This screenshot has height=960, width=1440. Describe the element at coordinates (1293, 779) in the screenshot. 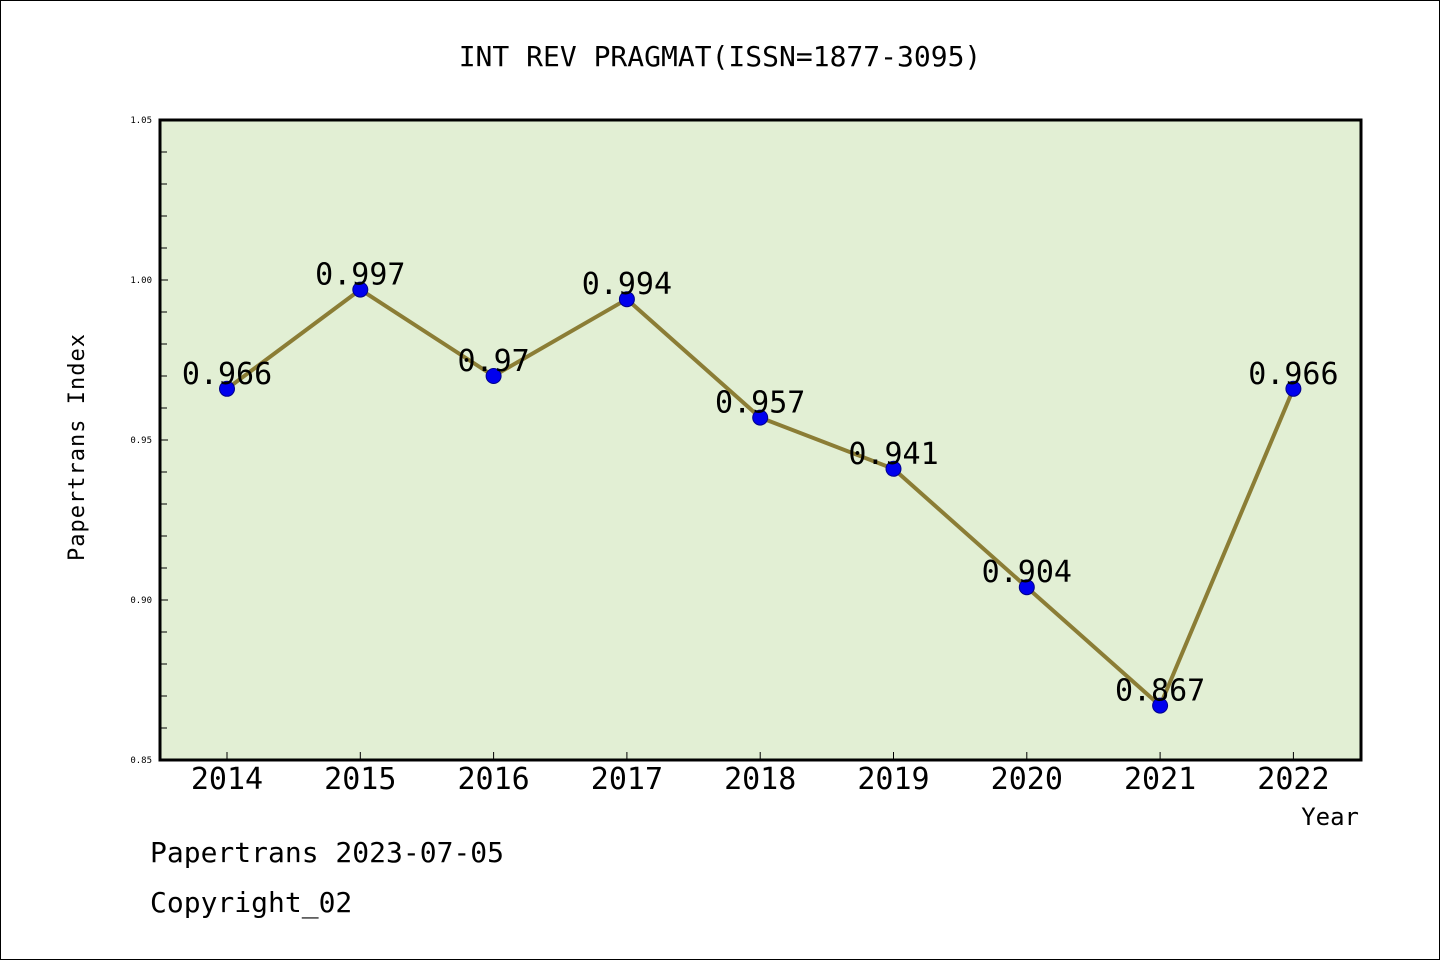

I see `x-tick-label: 2022` at that location.